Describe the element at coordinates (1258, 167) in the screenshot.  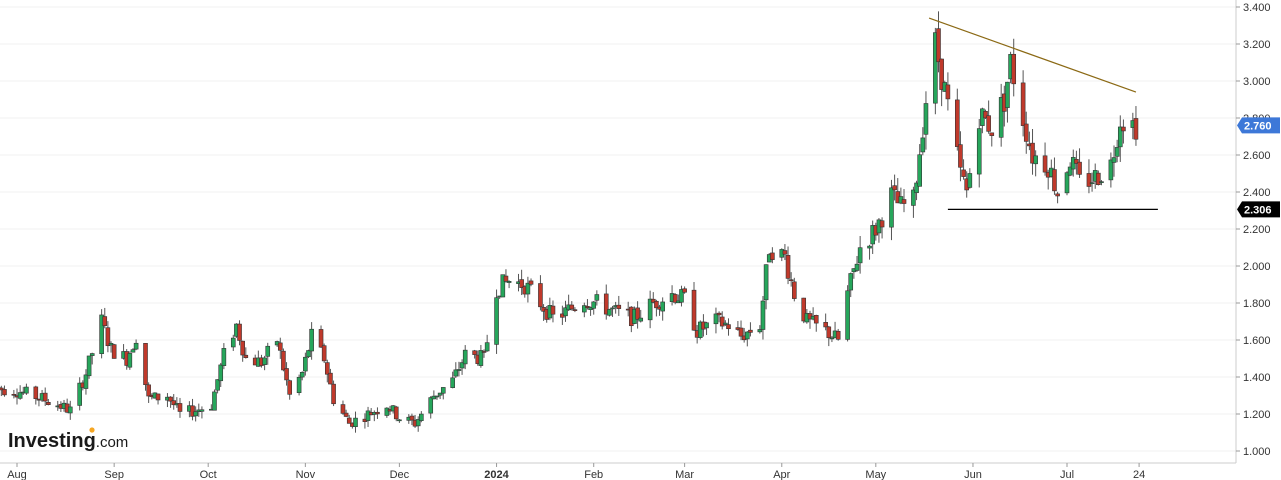
I see `price-badges: 2.760 2.306` at that location.